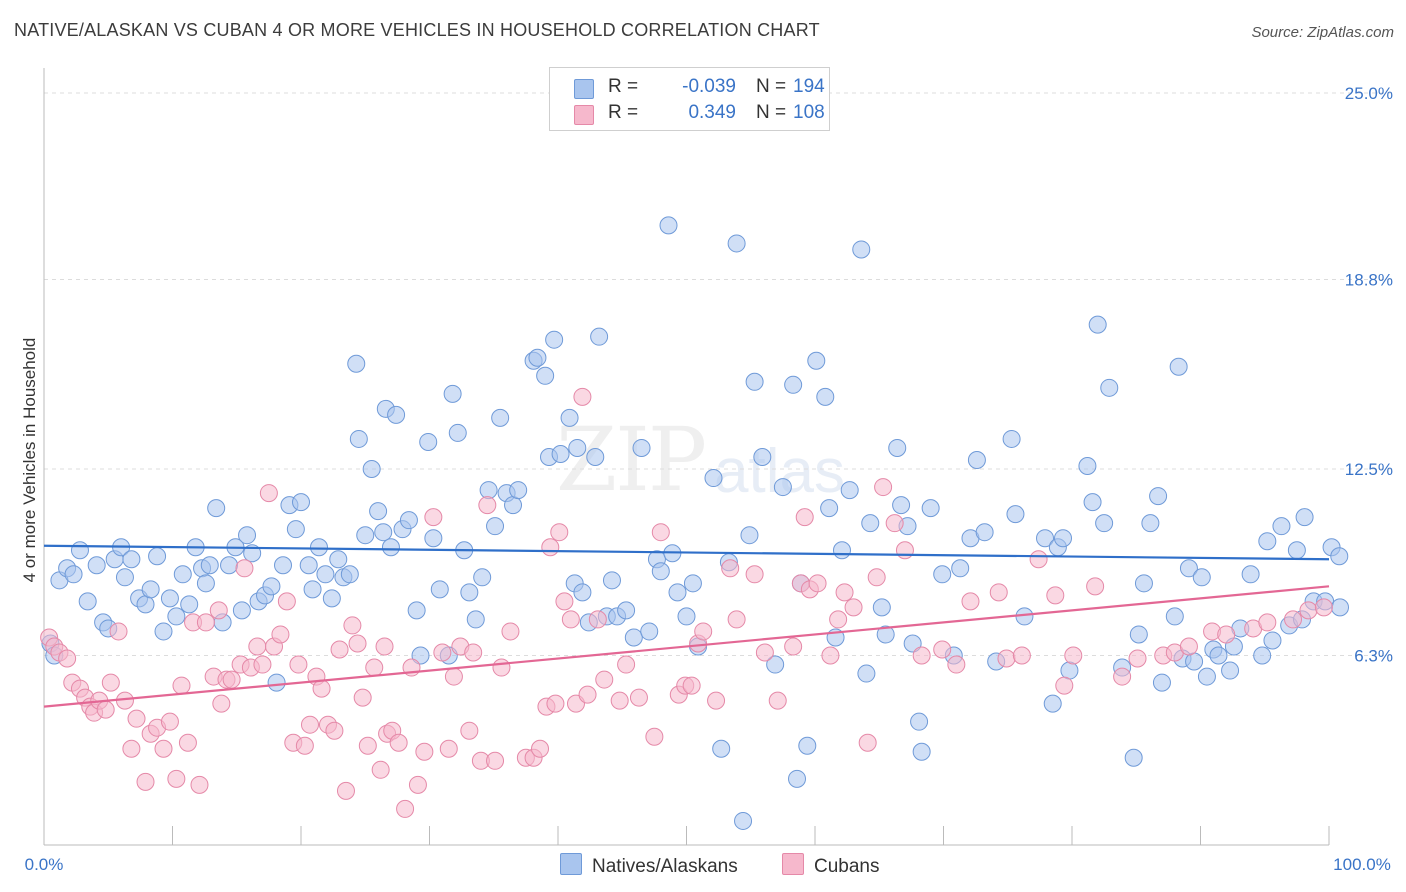  I want to click on y-tick-label: 25.0%, so click(1369, 93).